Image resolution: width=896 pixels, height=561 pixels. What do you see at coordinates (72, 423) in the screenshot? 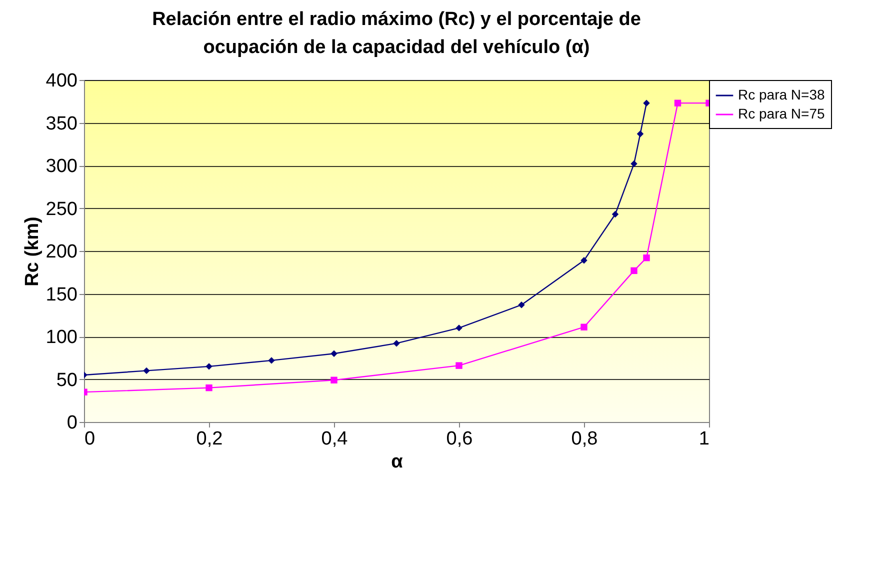
I see `y-tick-label: 0` at bounding box center [72, 423].